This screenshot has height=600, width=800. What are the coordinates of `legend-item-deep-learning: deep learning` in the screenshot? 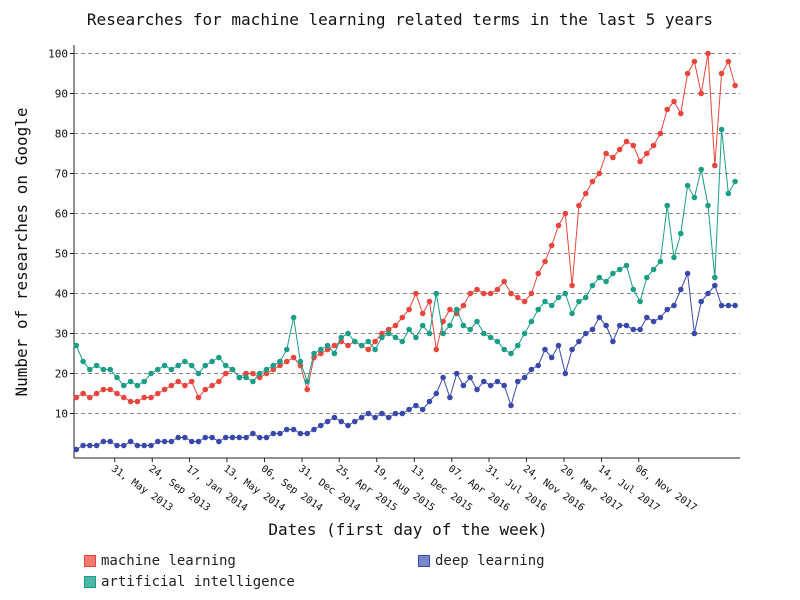 It's located at (481, 561).